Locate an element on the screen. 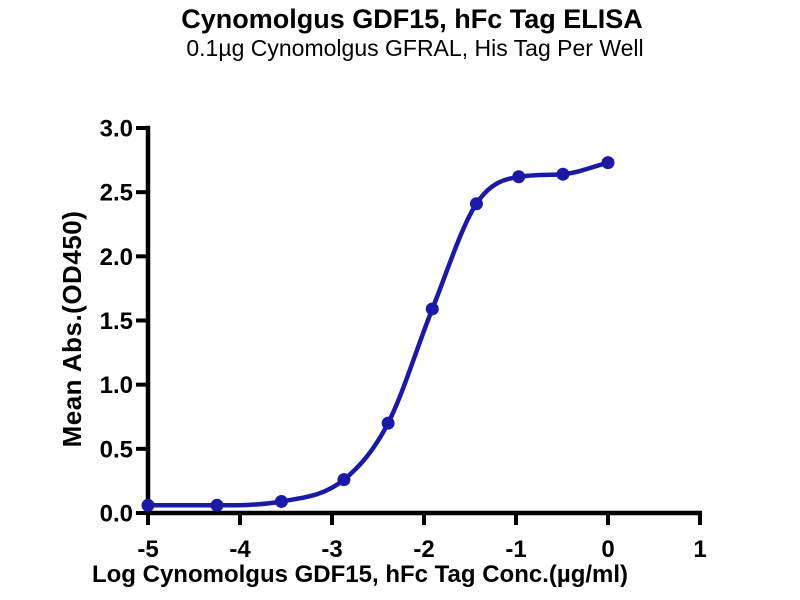 The width and height of the screenshot is (800, 600). x-tick-label: 0 is located at coordinates (607, 549).